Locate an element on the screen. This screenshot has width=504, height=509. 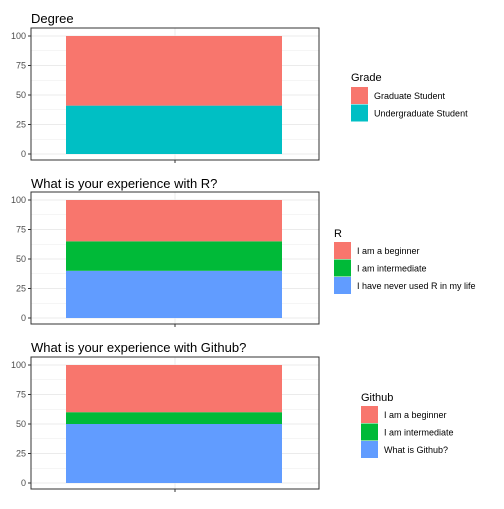
legend-label: What is Github? is located at coordinates (416, 450).